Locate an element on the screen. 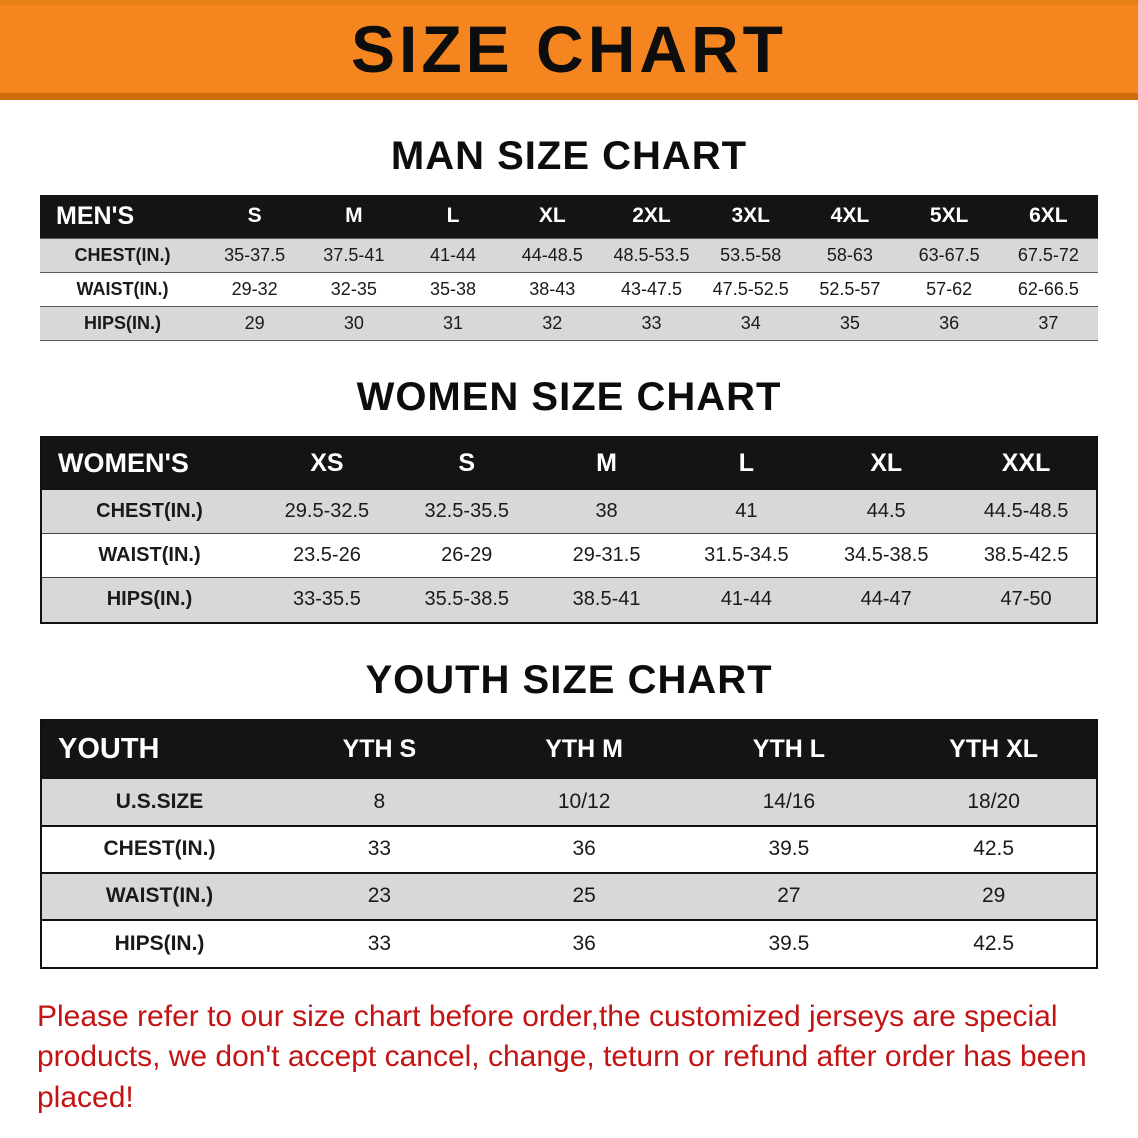 The height and width of the screenshot is (1138, 1138). table-cell: 34.5-38.5 is located at coordinates (886, 556).